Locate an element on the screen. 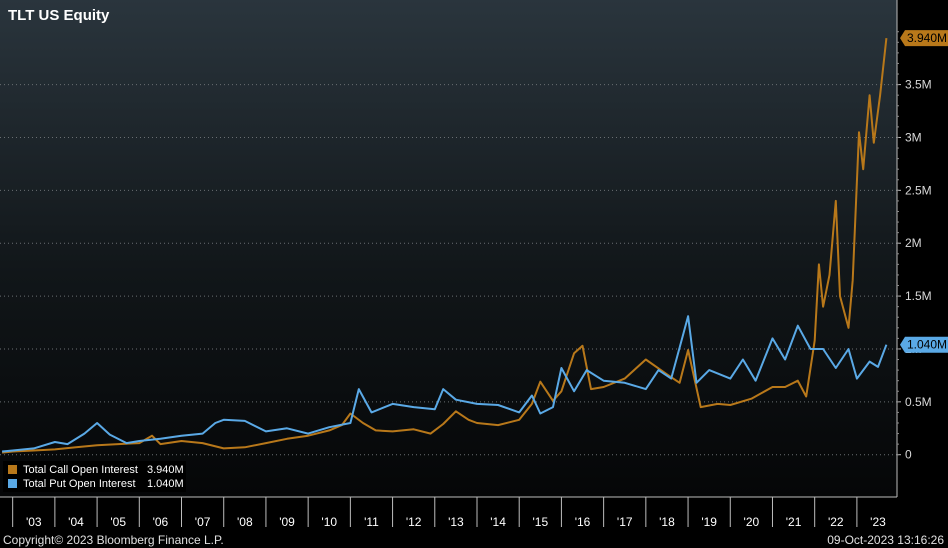 Image resolution: width=948 pixels, height=548 pixels. x-tick-label: '03 is located at coordinates (34, 522).